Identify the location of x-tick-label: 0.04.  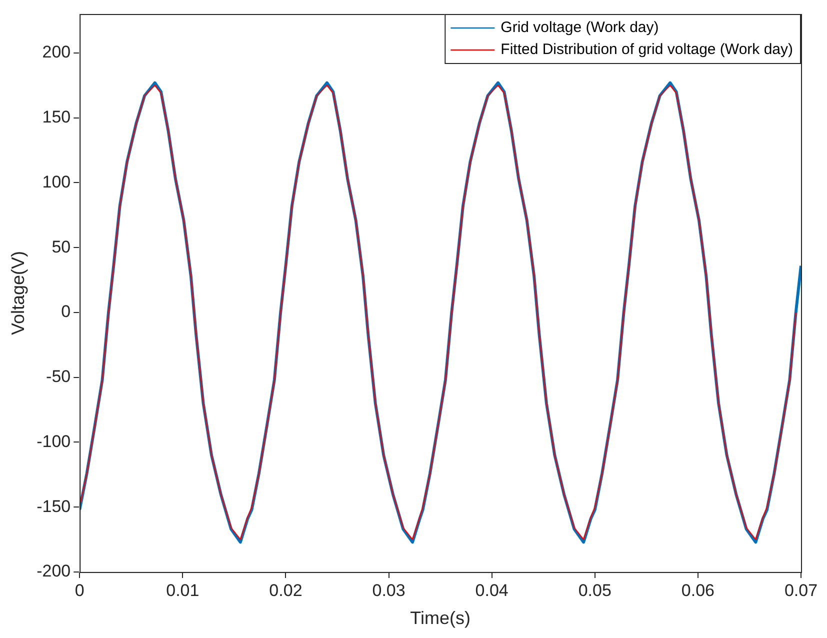
(491, 590).